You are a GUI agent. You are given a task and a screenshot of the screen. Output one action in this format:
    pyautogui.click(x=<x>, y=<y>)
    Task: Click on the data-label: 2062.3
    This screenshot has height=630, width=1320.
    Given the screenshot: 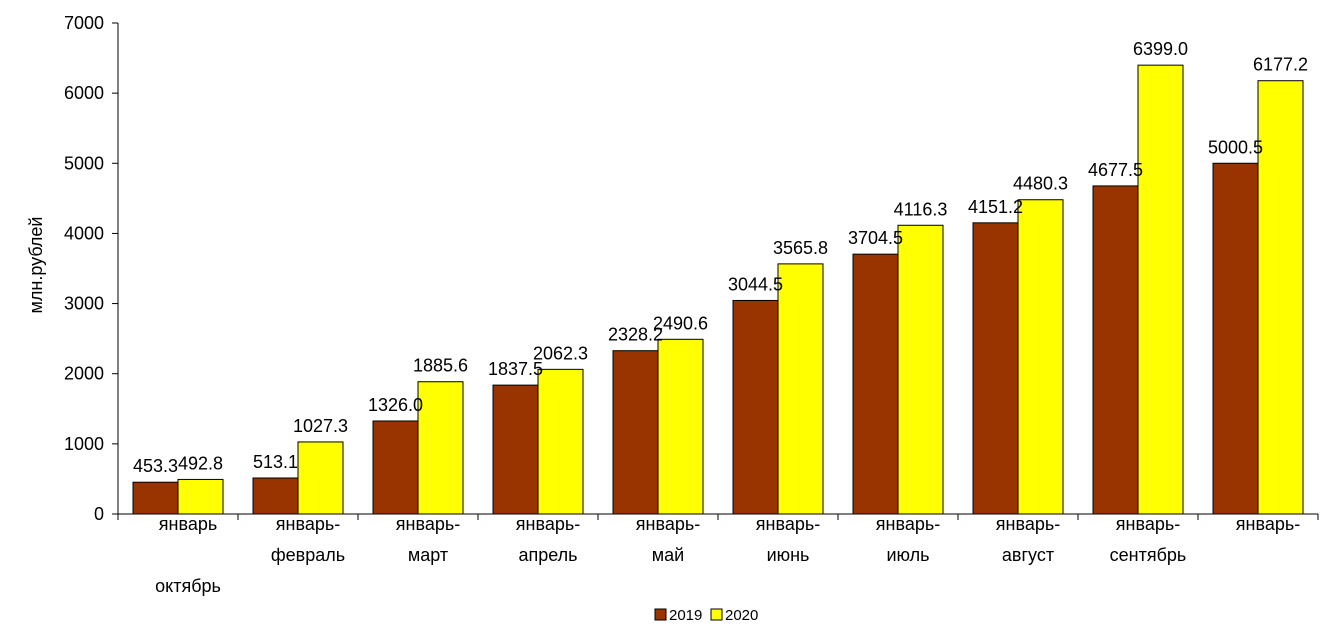 What is the action you would take?
    pyautogui.click(x=560, y=353)
    